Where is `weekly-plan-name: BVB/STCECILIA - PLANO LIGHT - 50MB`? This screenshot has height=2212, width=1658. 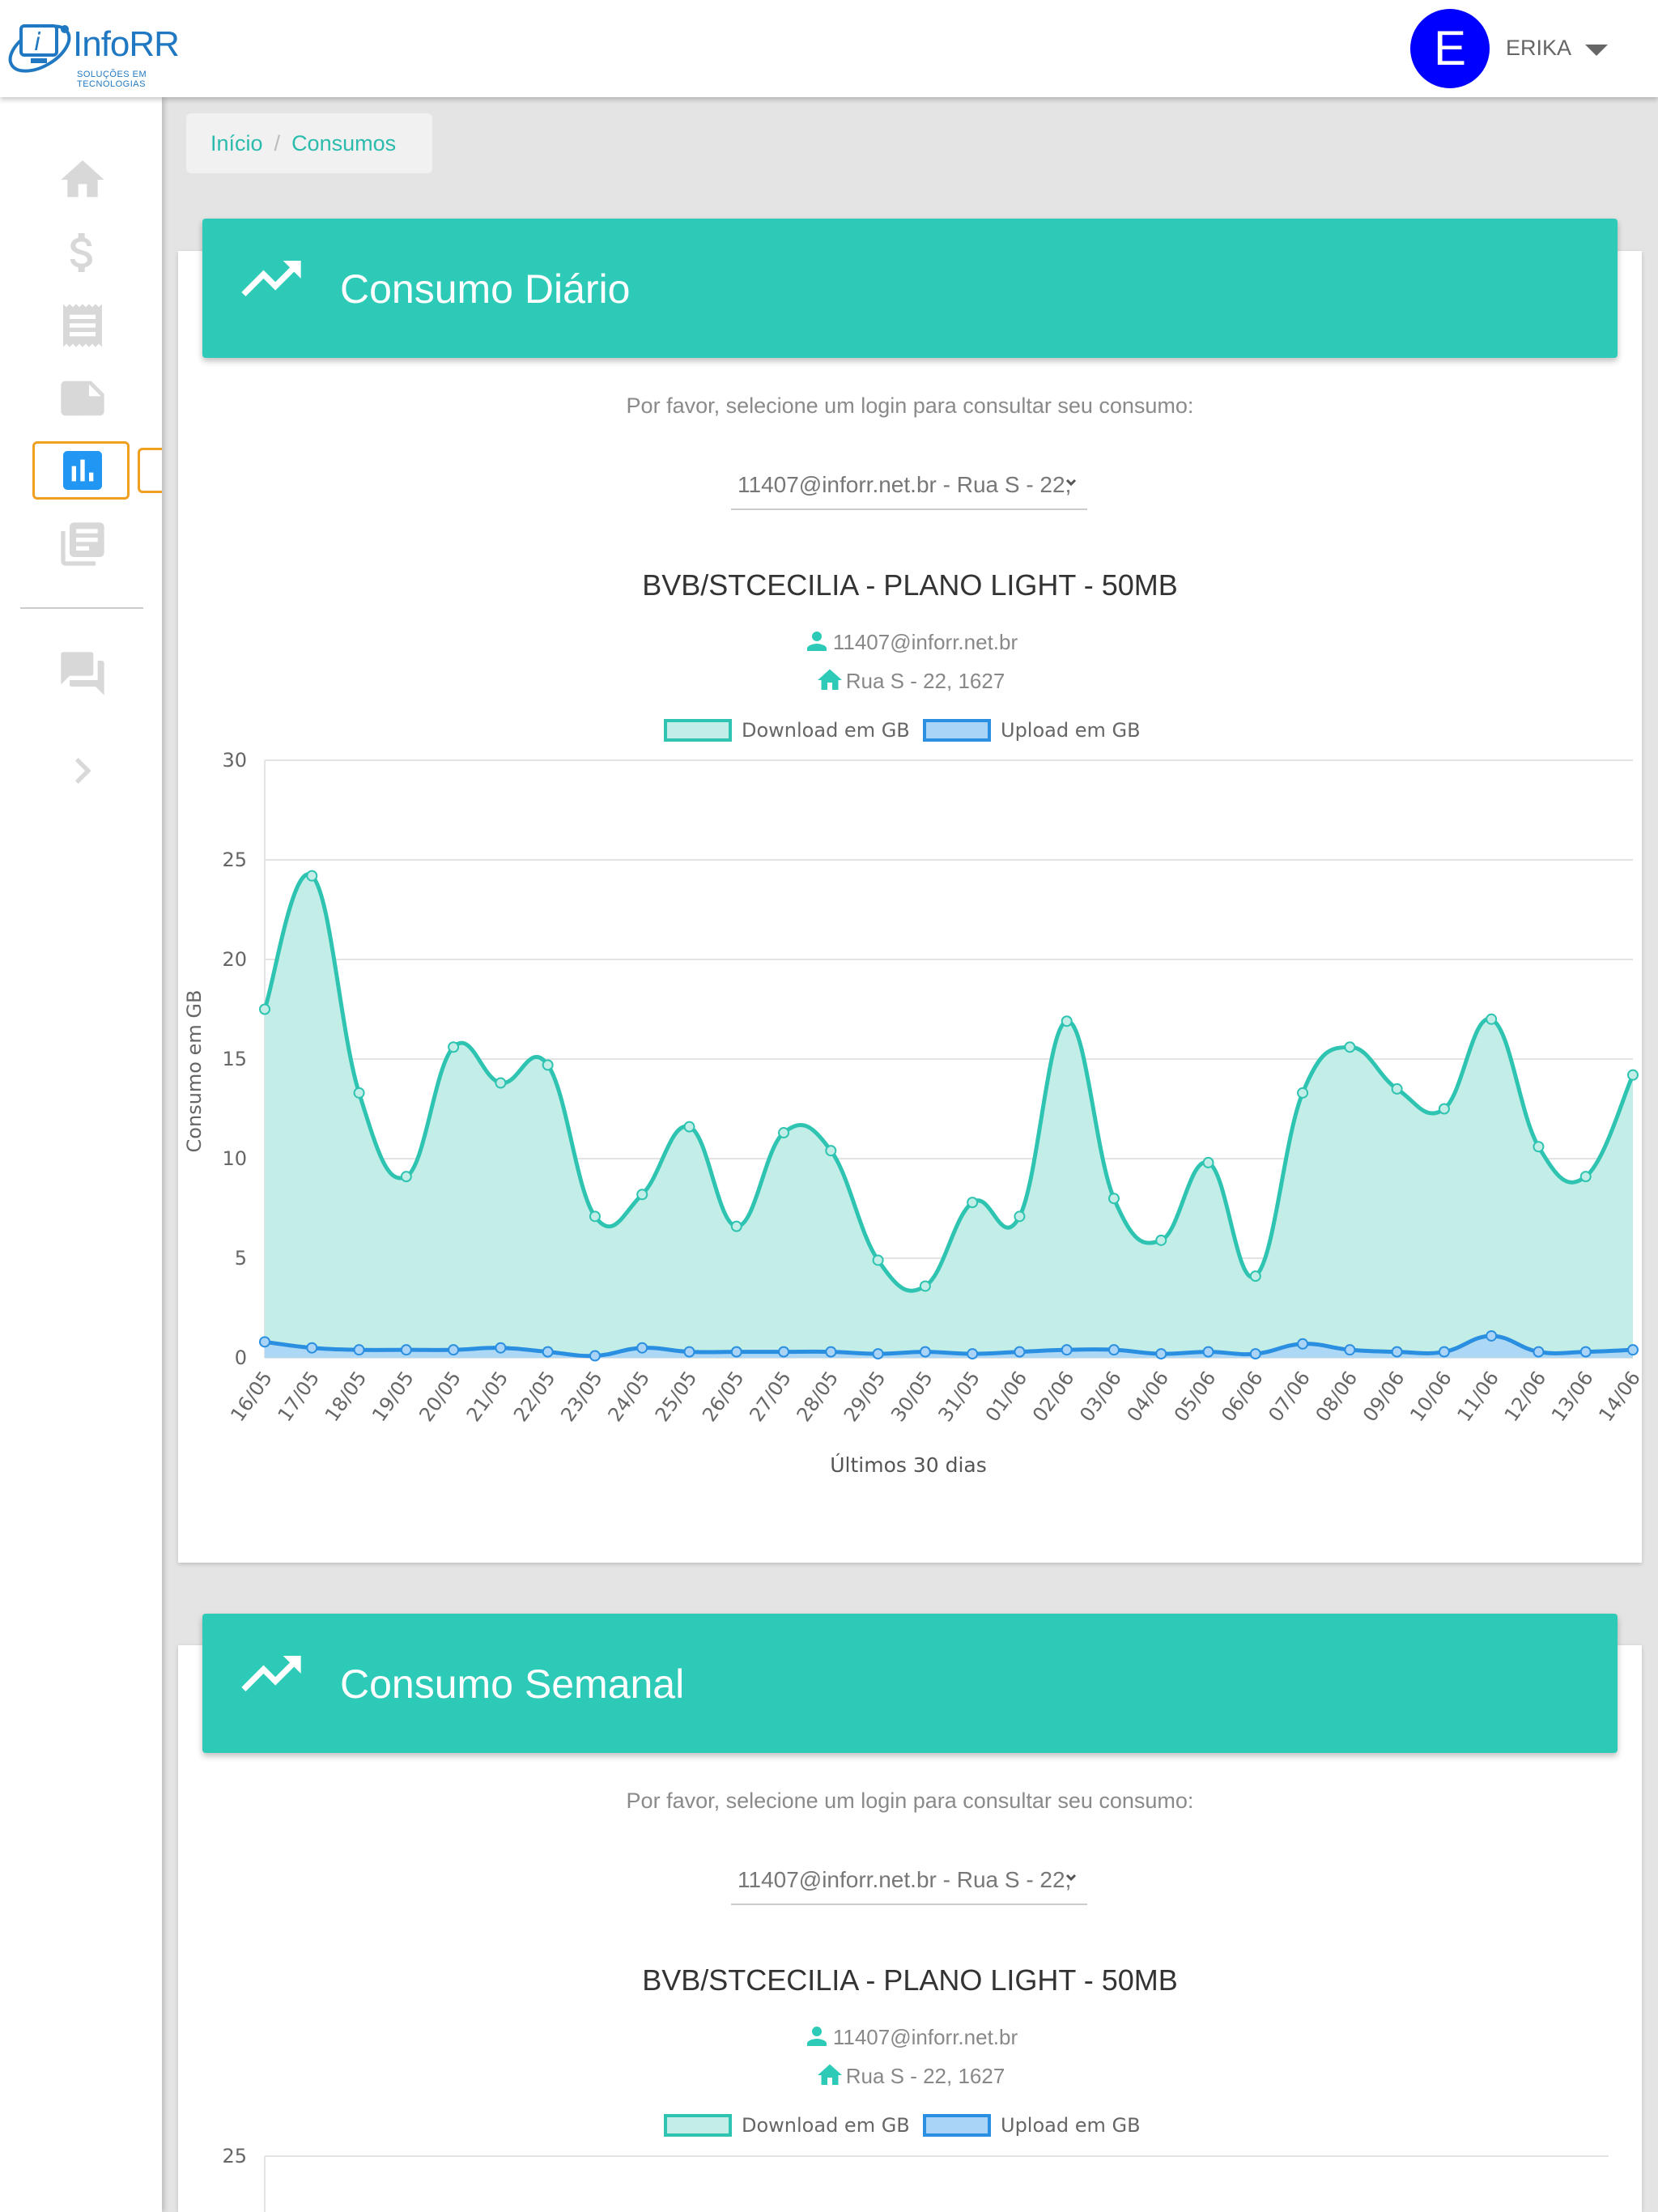 weekly-plan-name: BVB/STCECILIA - PLANO LIGHT - 50MB is located at coordinates (910, 1980).